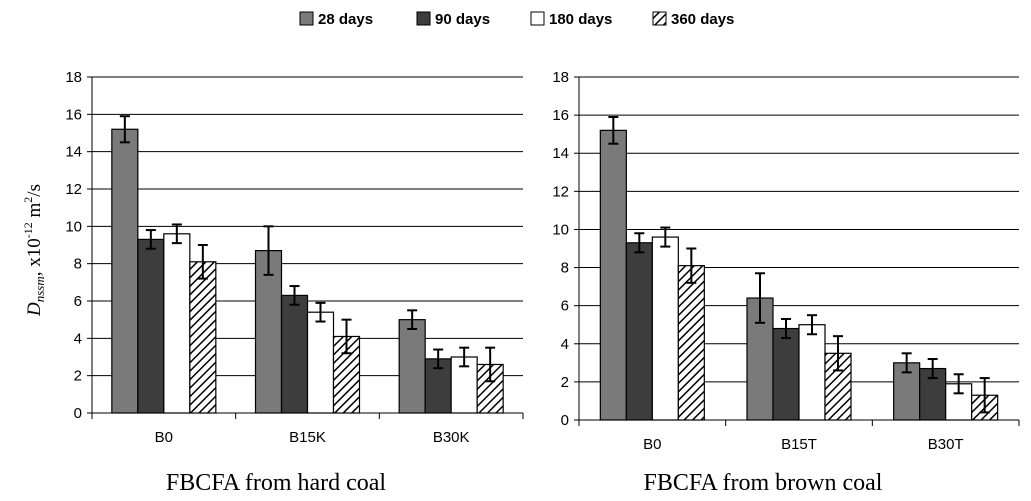 This screenshot has height=501, width=1031. Describe the element at coordinates (580, 19) in the screenshot. I see `legend-label-180-days: 180 days` at that location.